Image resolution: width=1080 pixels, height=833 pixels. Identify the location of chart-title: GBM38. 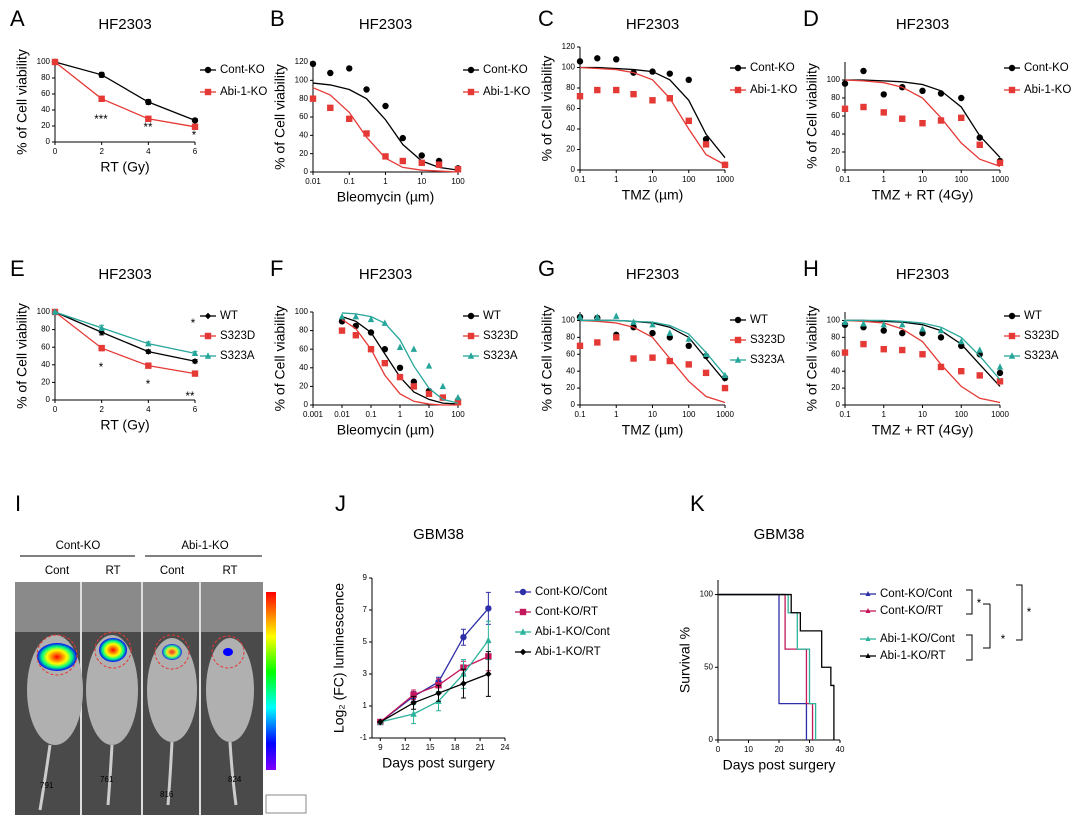
(438, 534).